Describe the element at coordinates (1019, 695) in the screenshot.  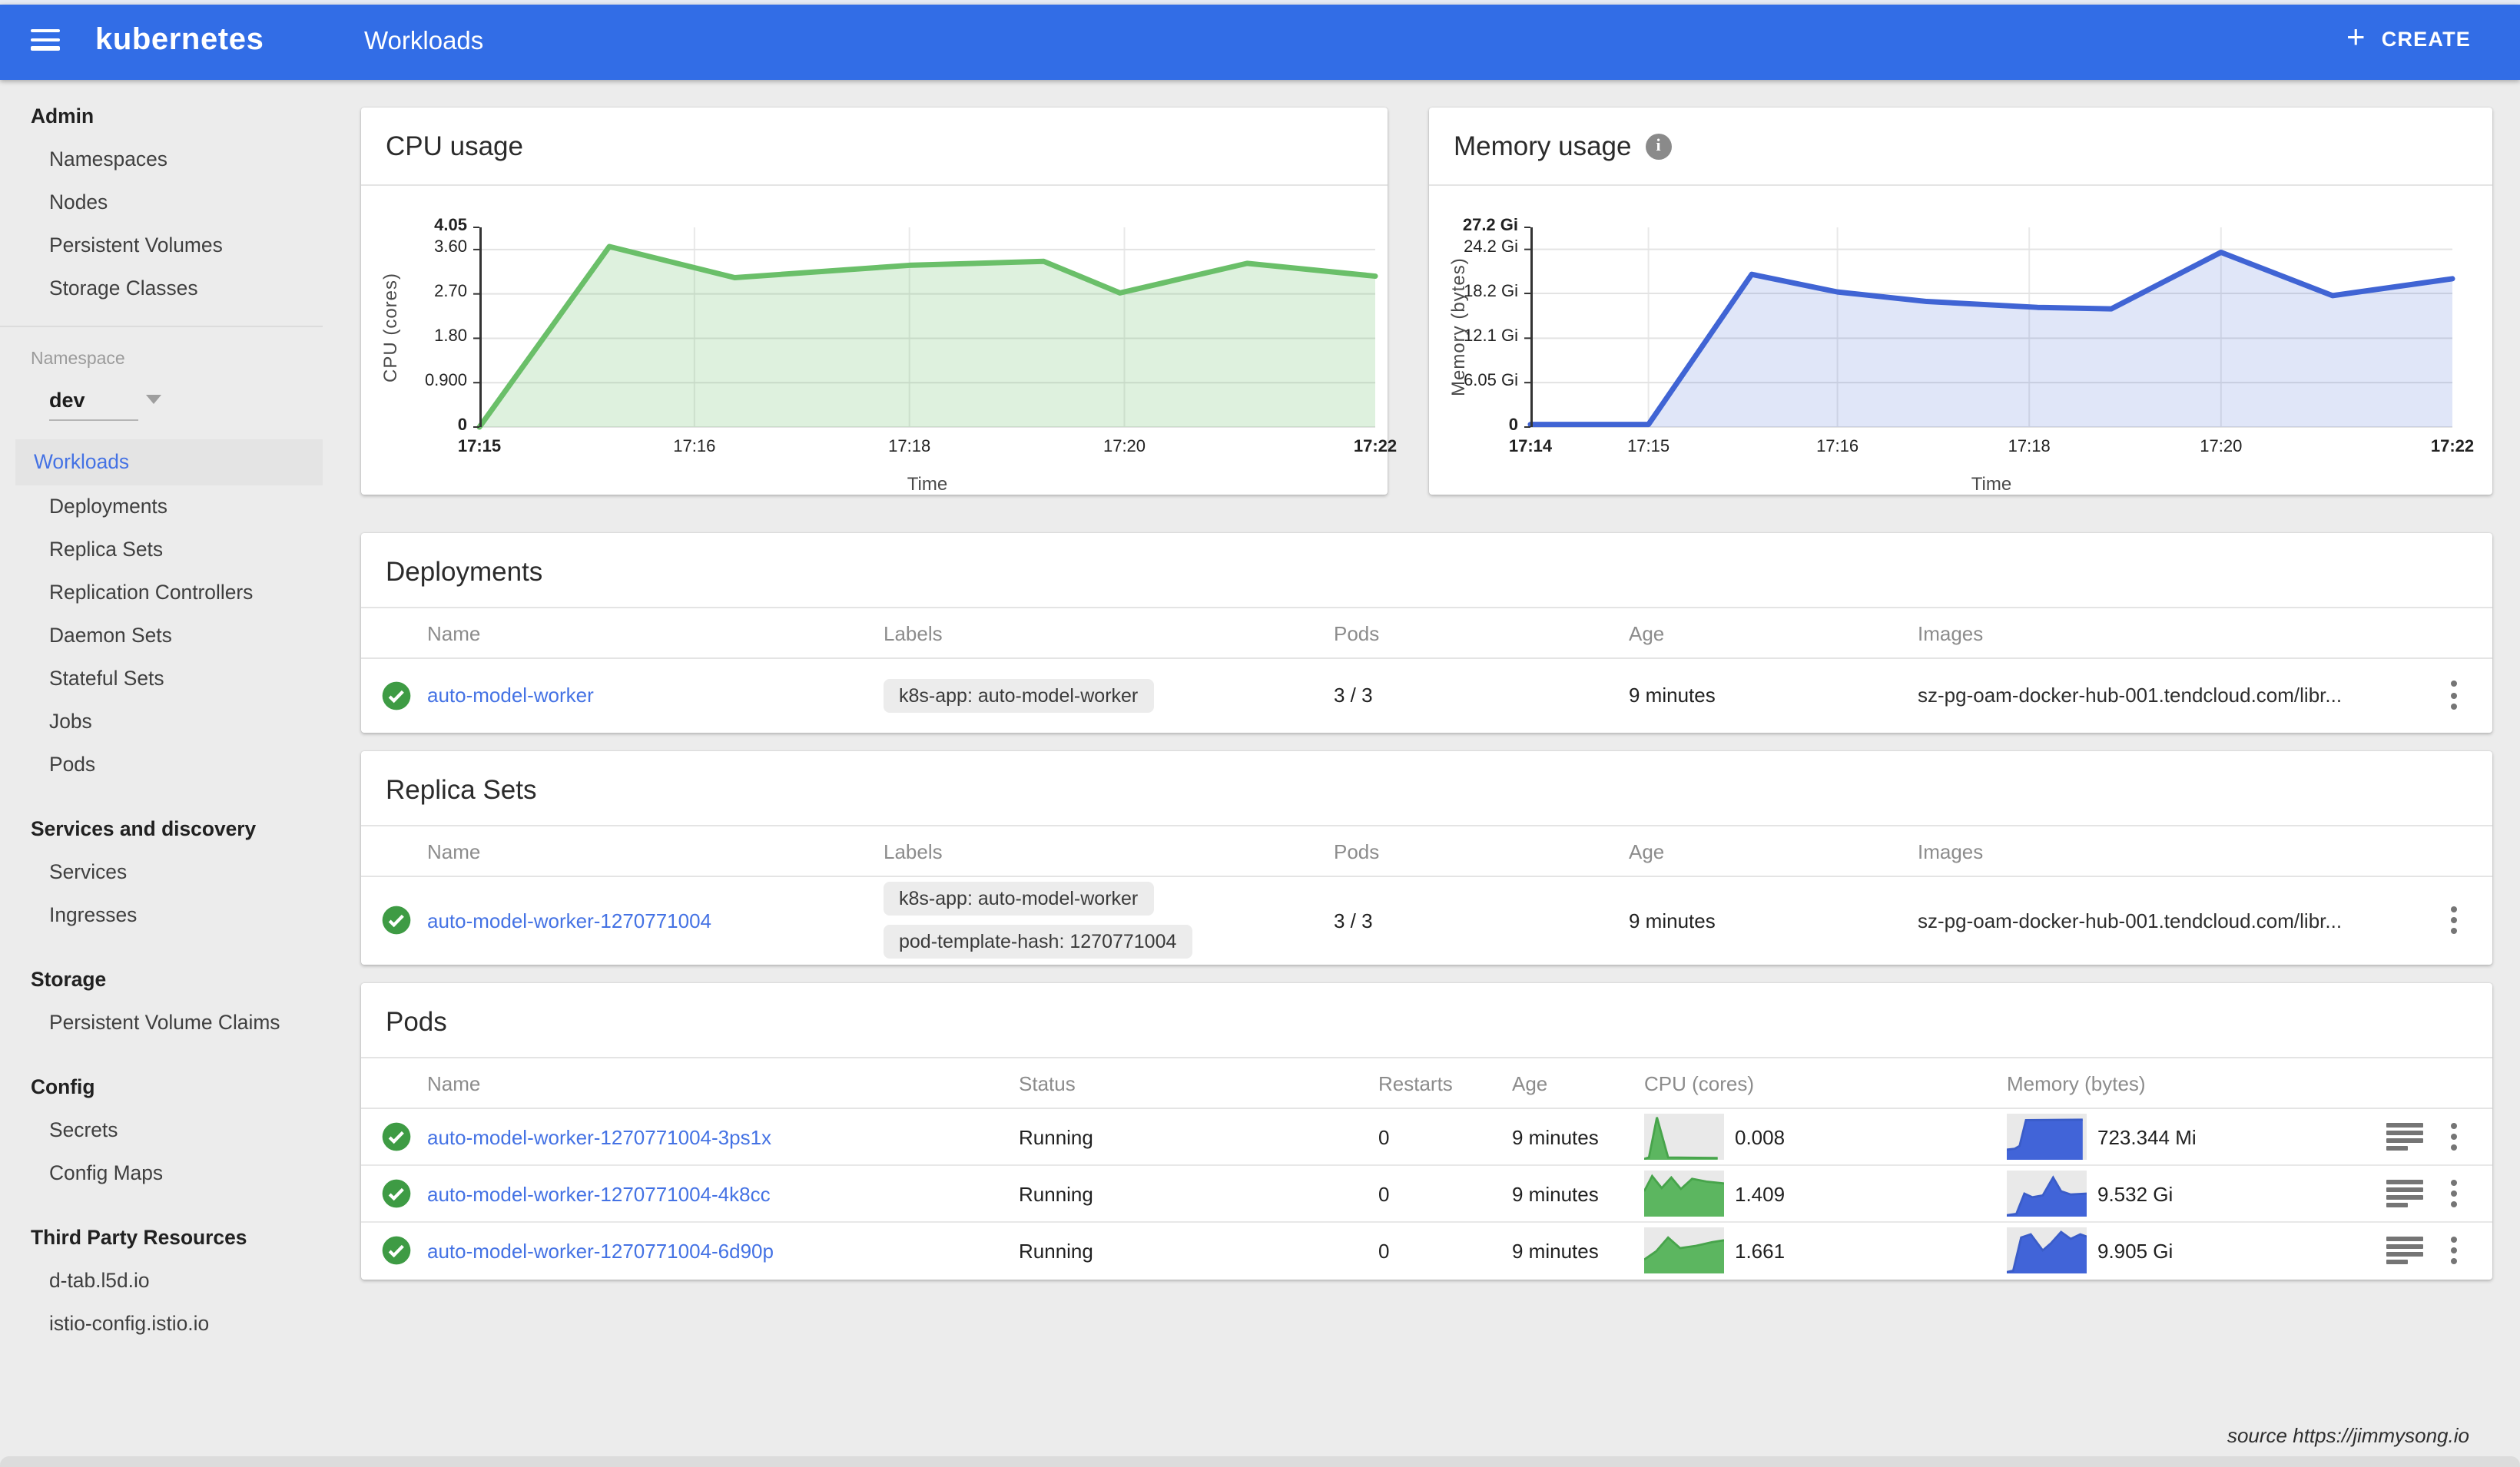
I see `label-chip: k8s-app: auto-model-worker` at that location.